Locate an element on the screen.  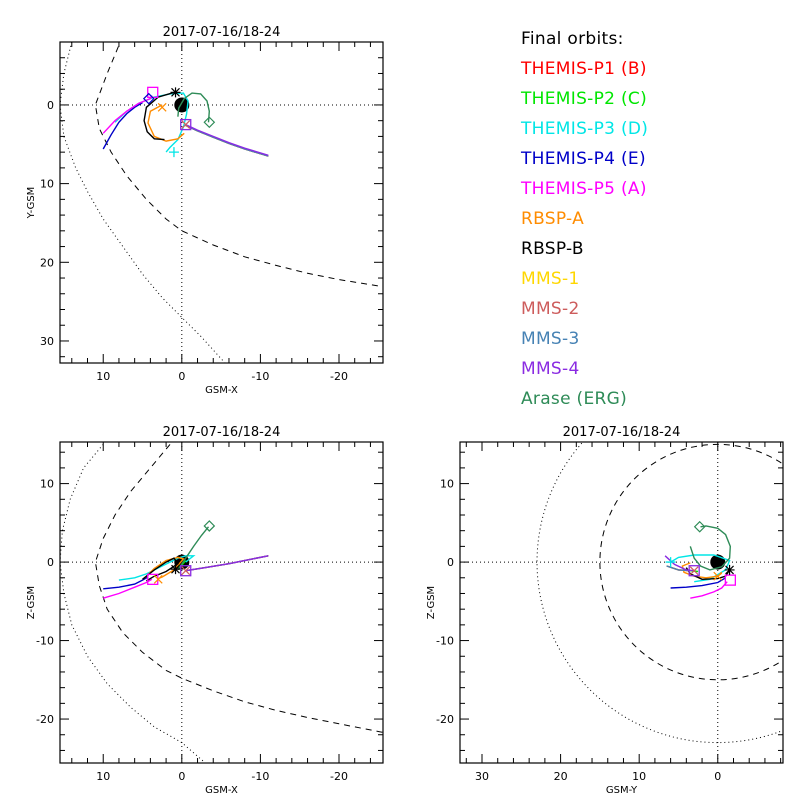
y-axis-label: Y-GSM is located at coordinates (31, 203).